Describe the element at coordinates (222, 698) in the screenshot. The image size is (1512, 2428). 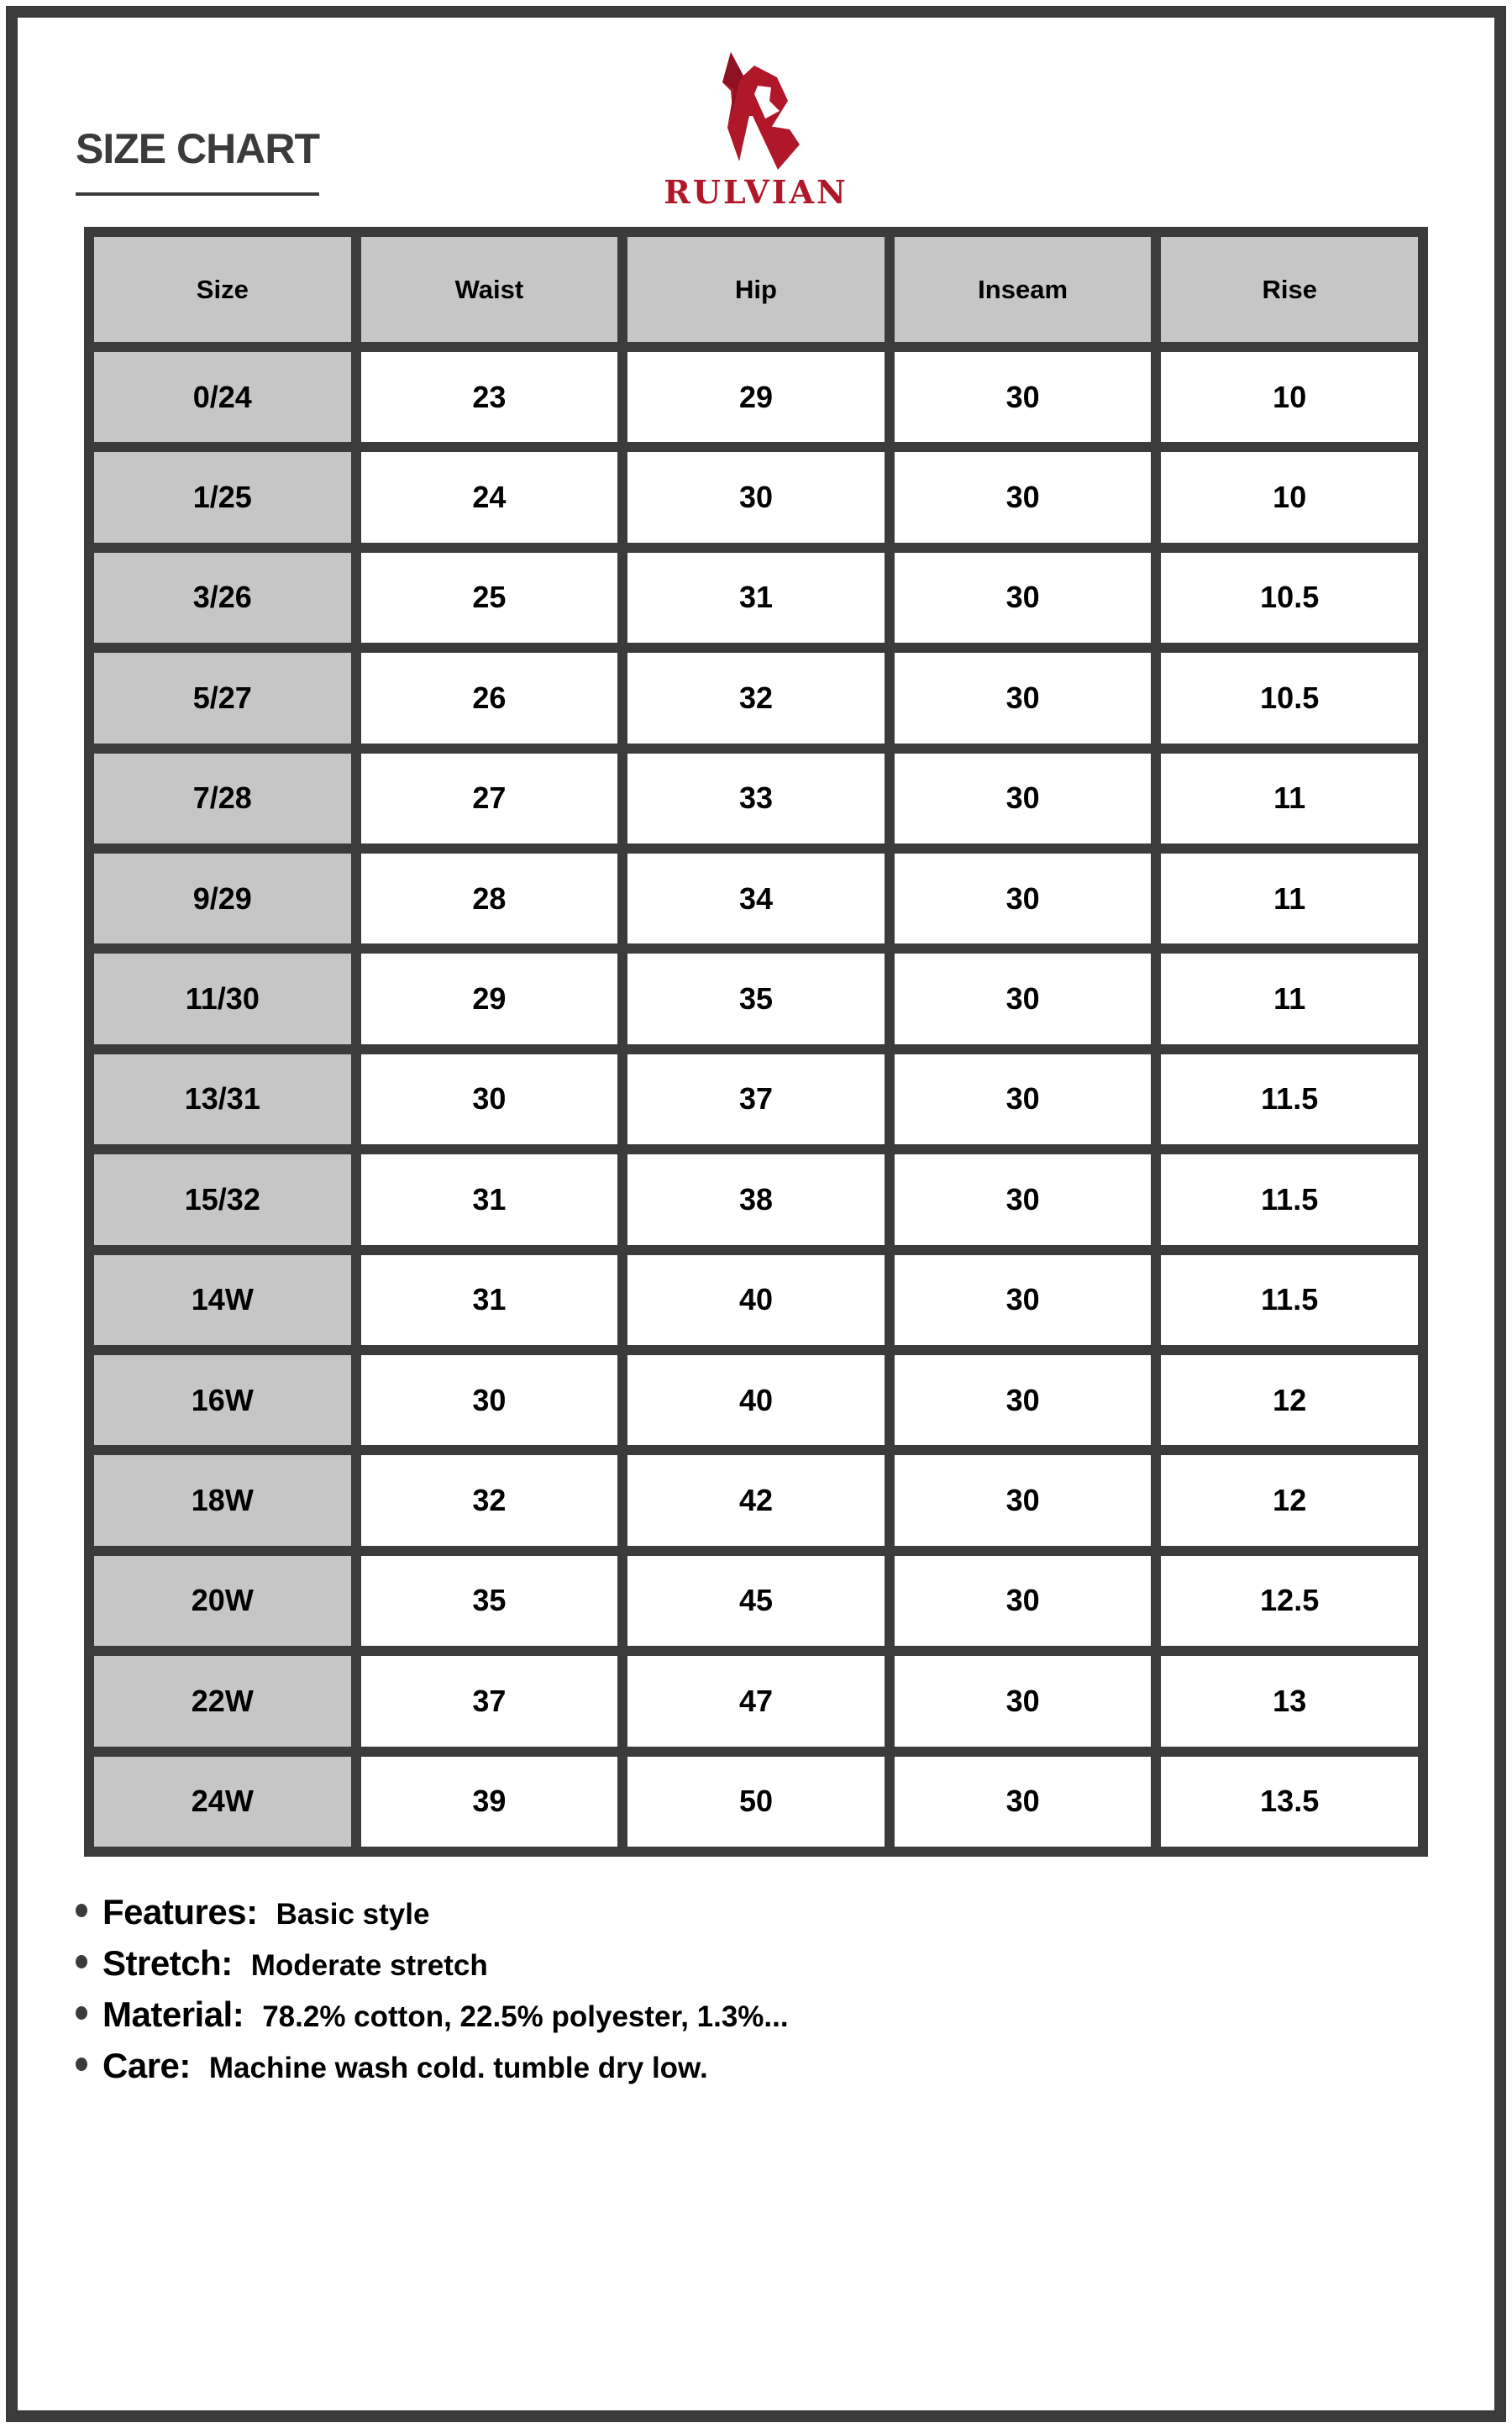
I see `size-cell: 5/27` at that location.